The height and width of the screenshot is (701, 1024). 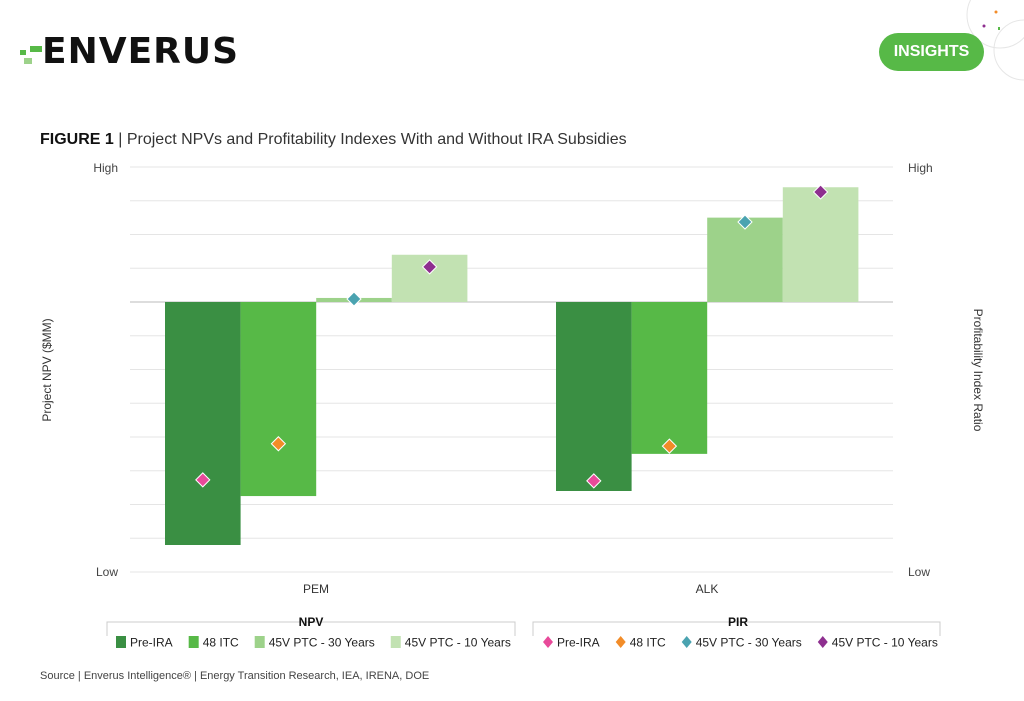 What do you see at coordinates (316, 589) in the screenshot?
I see `x-tick-pem: PEM` at bounding box center [316, 589].